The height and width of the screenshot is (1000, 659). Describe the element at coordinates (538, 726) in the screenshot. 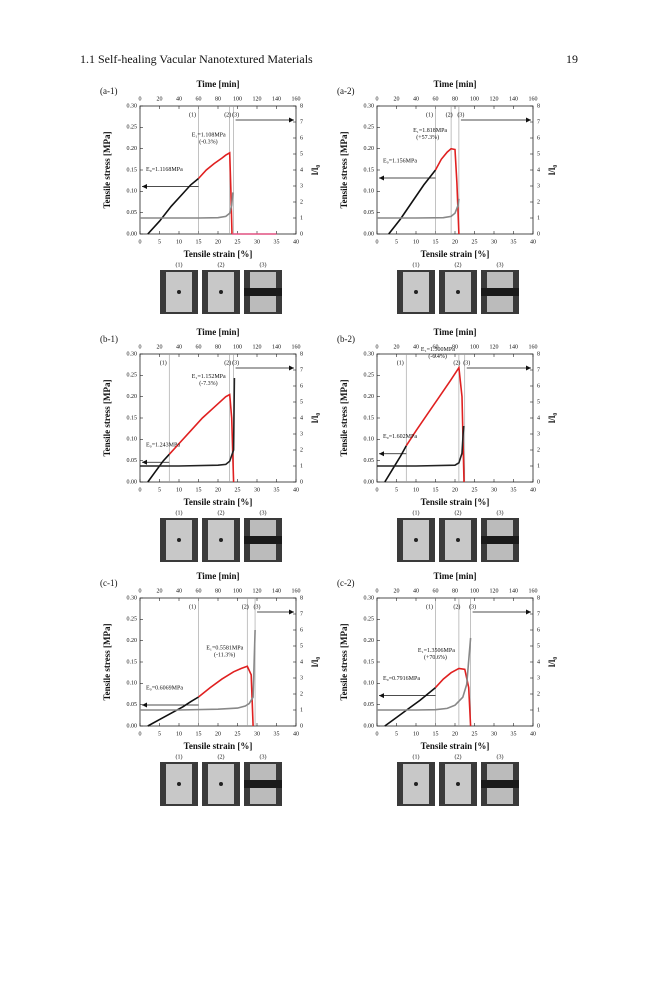

I see `y2-tick-label: 0` at that location.